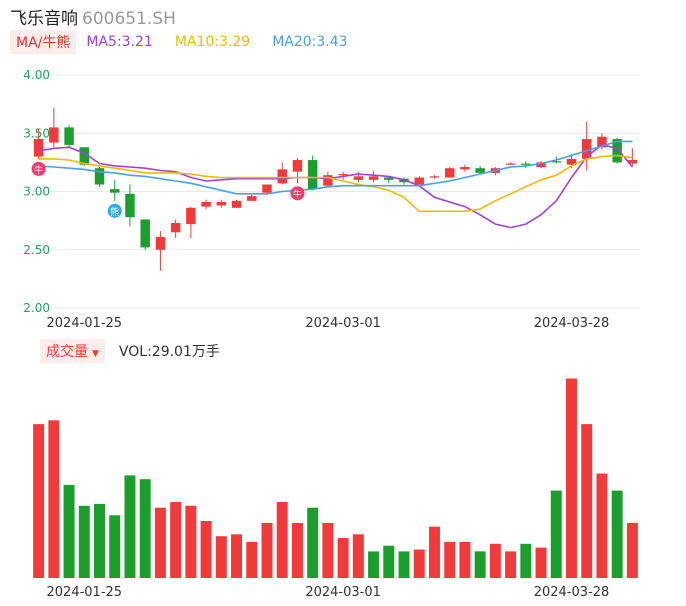 This screenshot has height=606, width=686. What do you see at coordinates (572, 592) in the screenshot?
I see `volume-date-tick-label: 2024-03-28` at bounding box center [572, 592].